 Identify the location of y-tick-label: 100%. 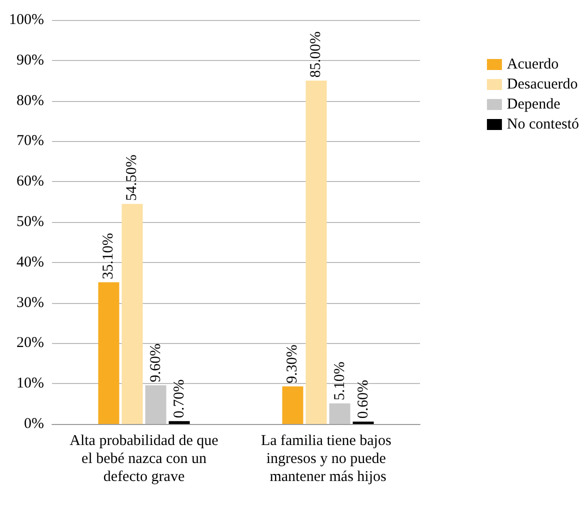
(26, 20).